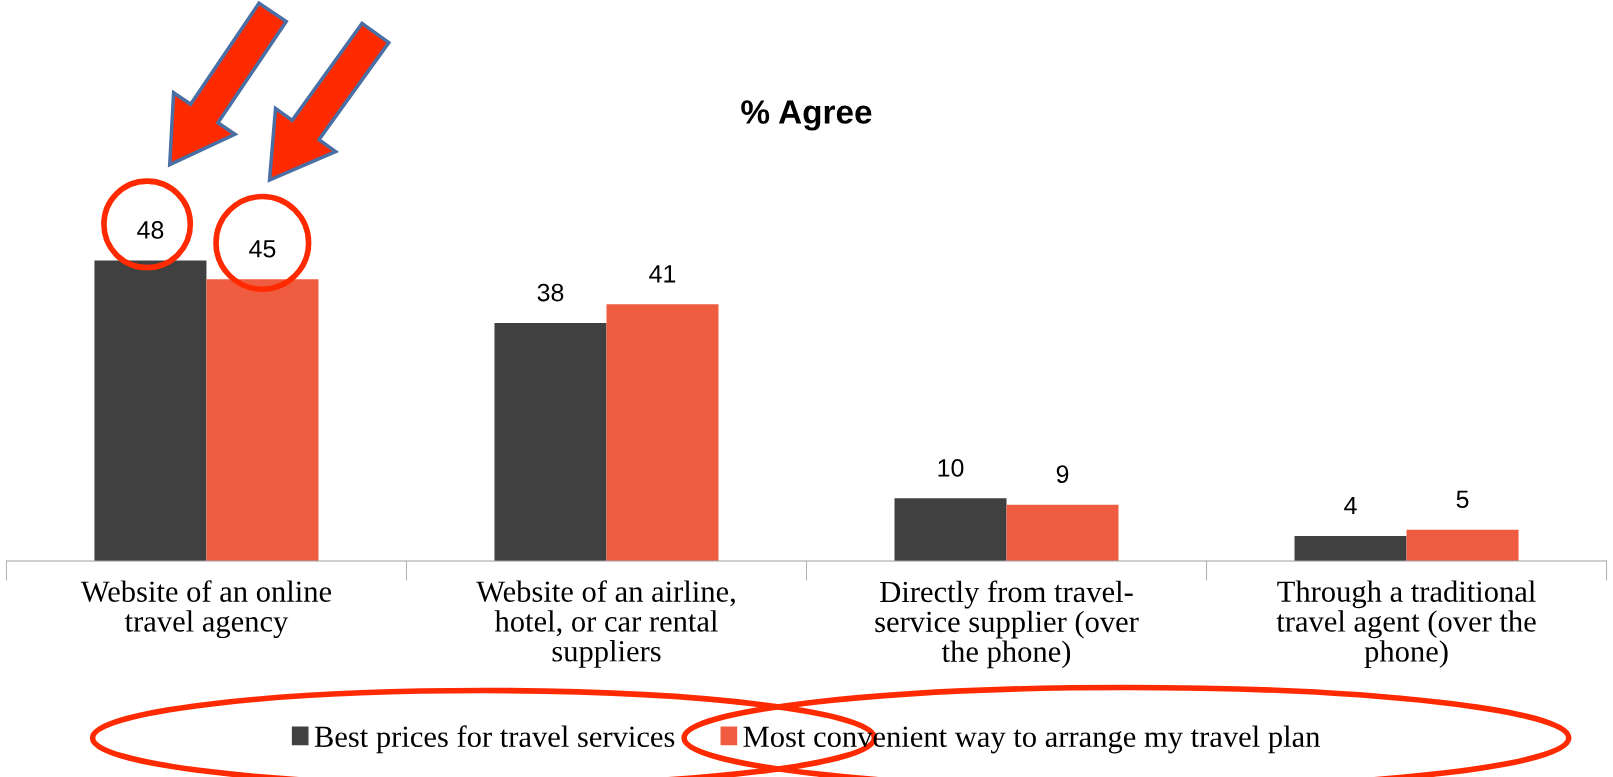 The image size is (1613, 777). Describe the element at coordinates (262, 249) in the screenshot. I see `data-label: 45` at that location.